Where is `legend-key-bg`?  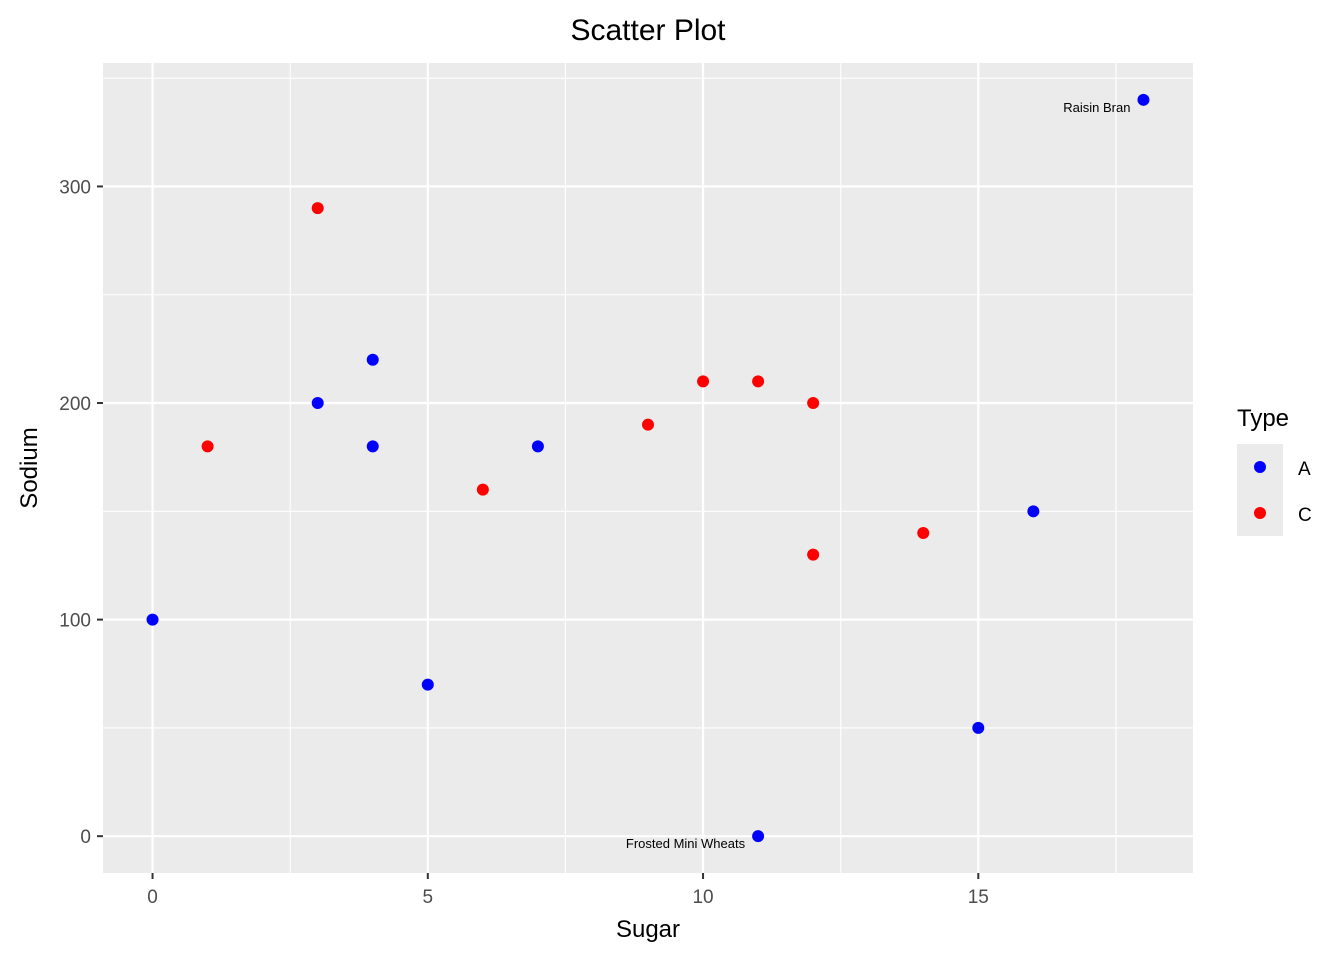 legend-key-bg is located at coordinates (1260, 490).